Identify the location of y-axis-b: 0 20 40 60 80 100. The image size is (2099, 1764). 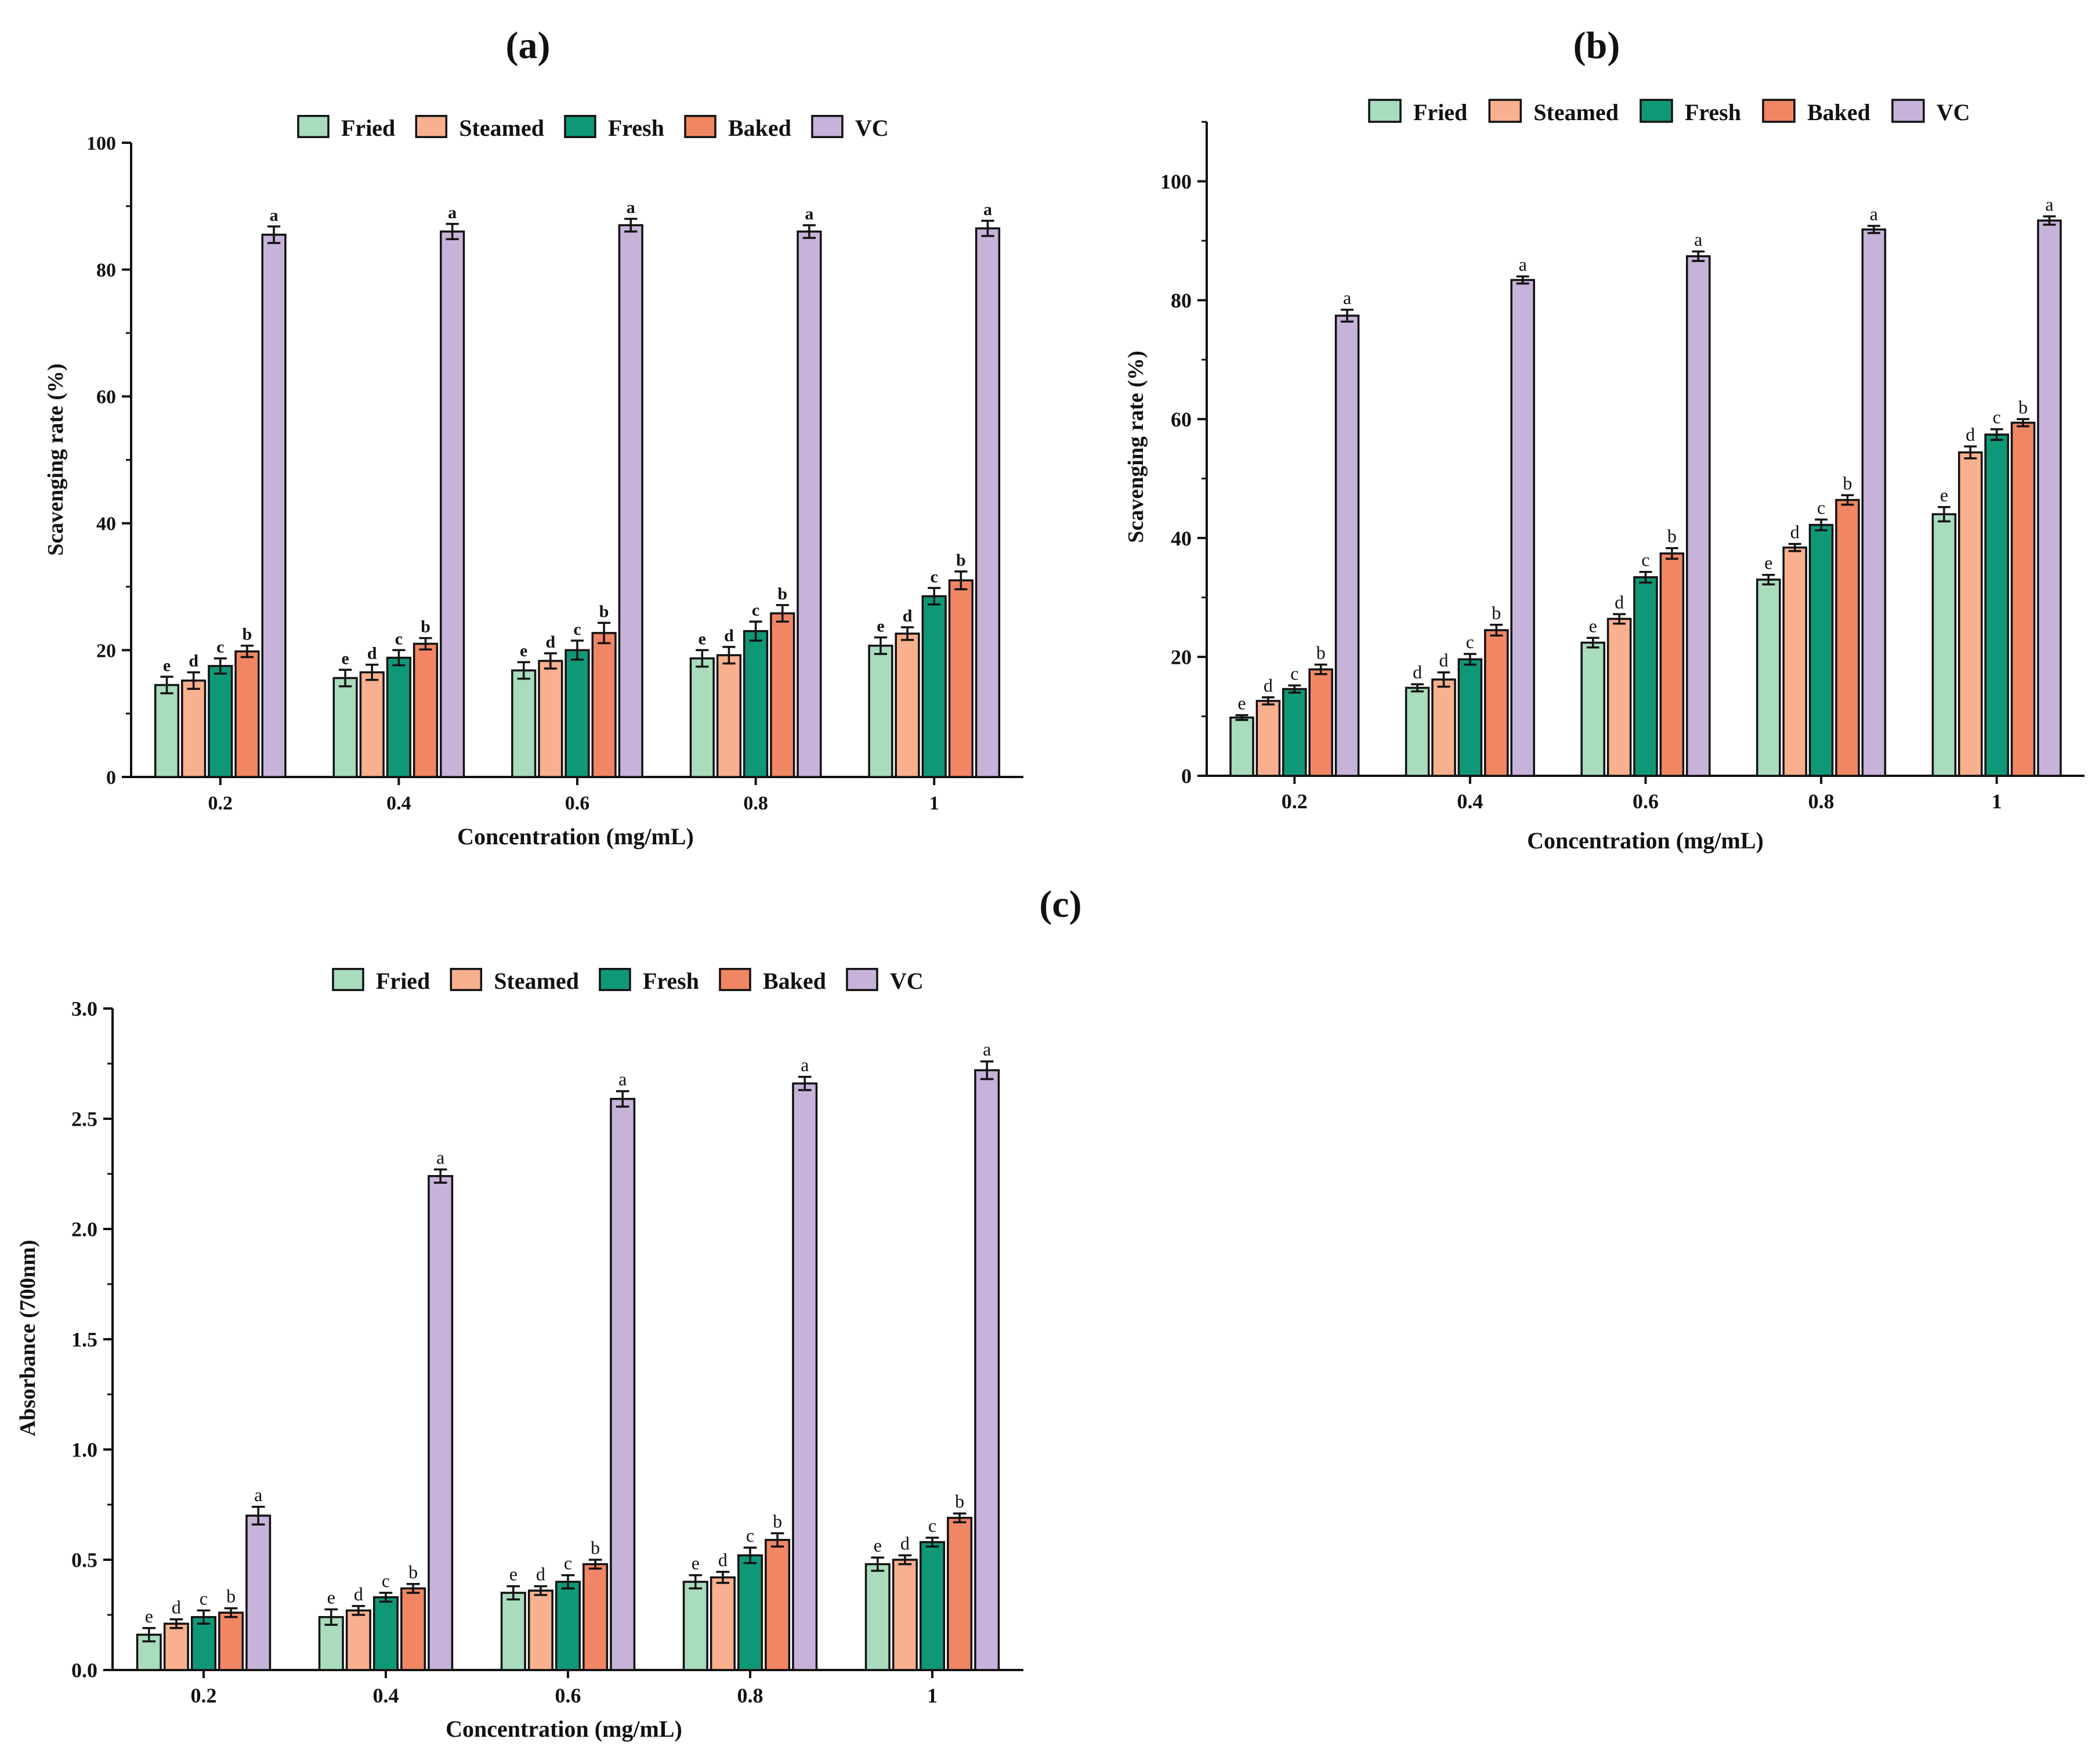
(1184, 454).